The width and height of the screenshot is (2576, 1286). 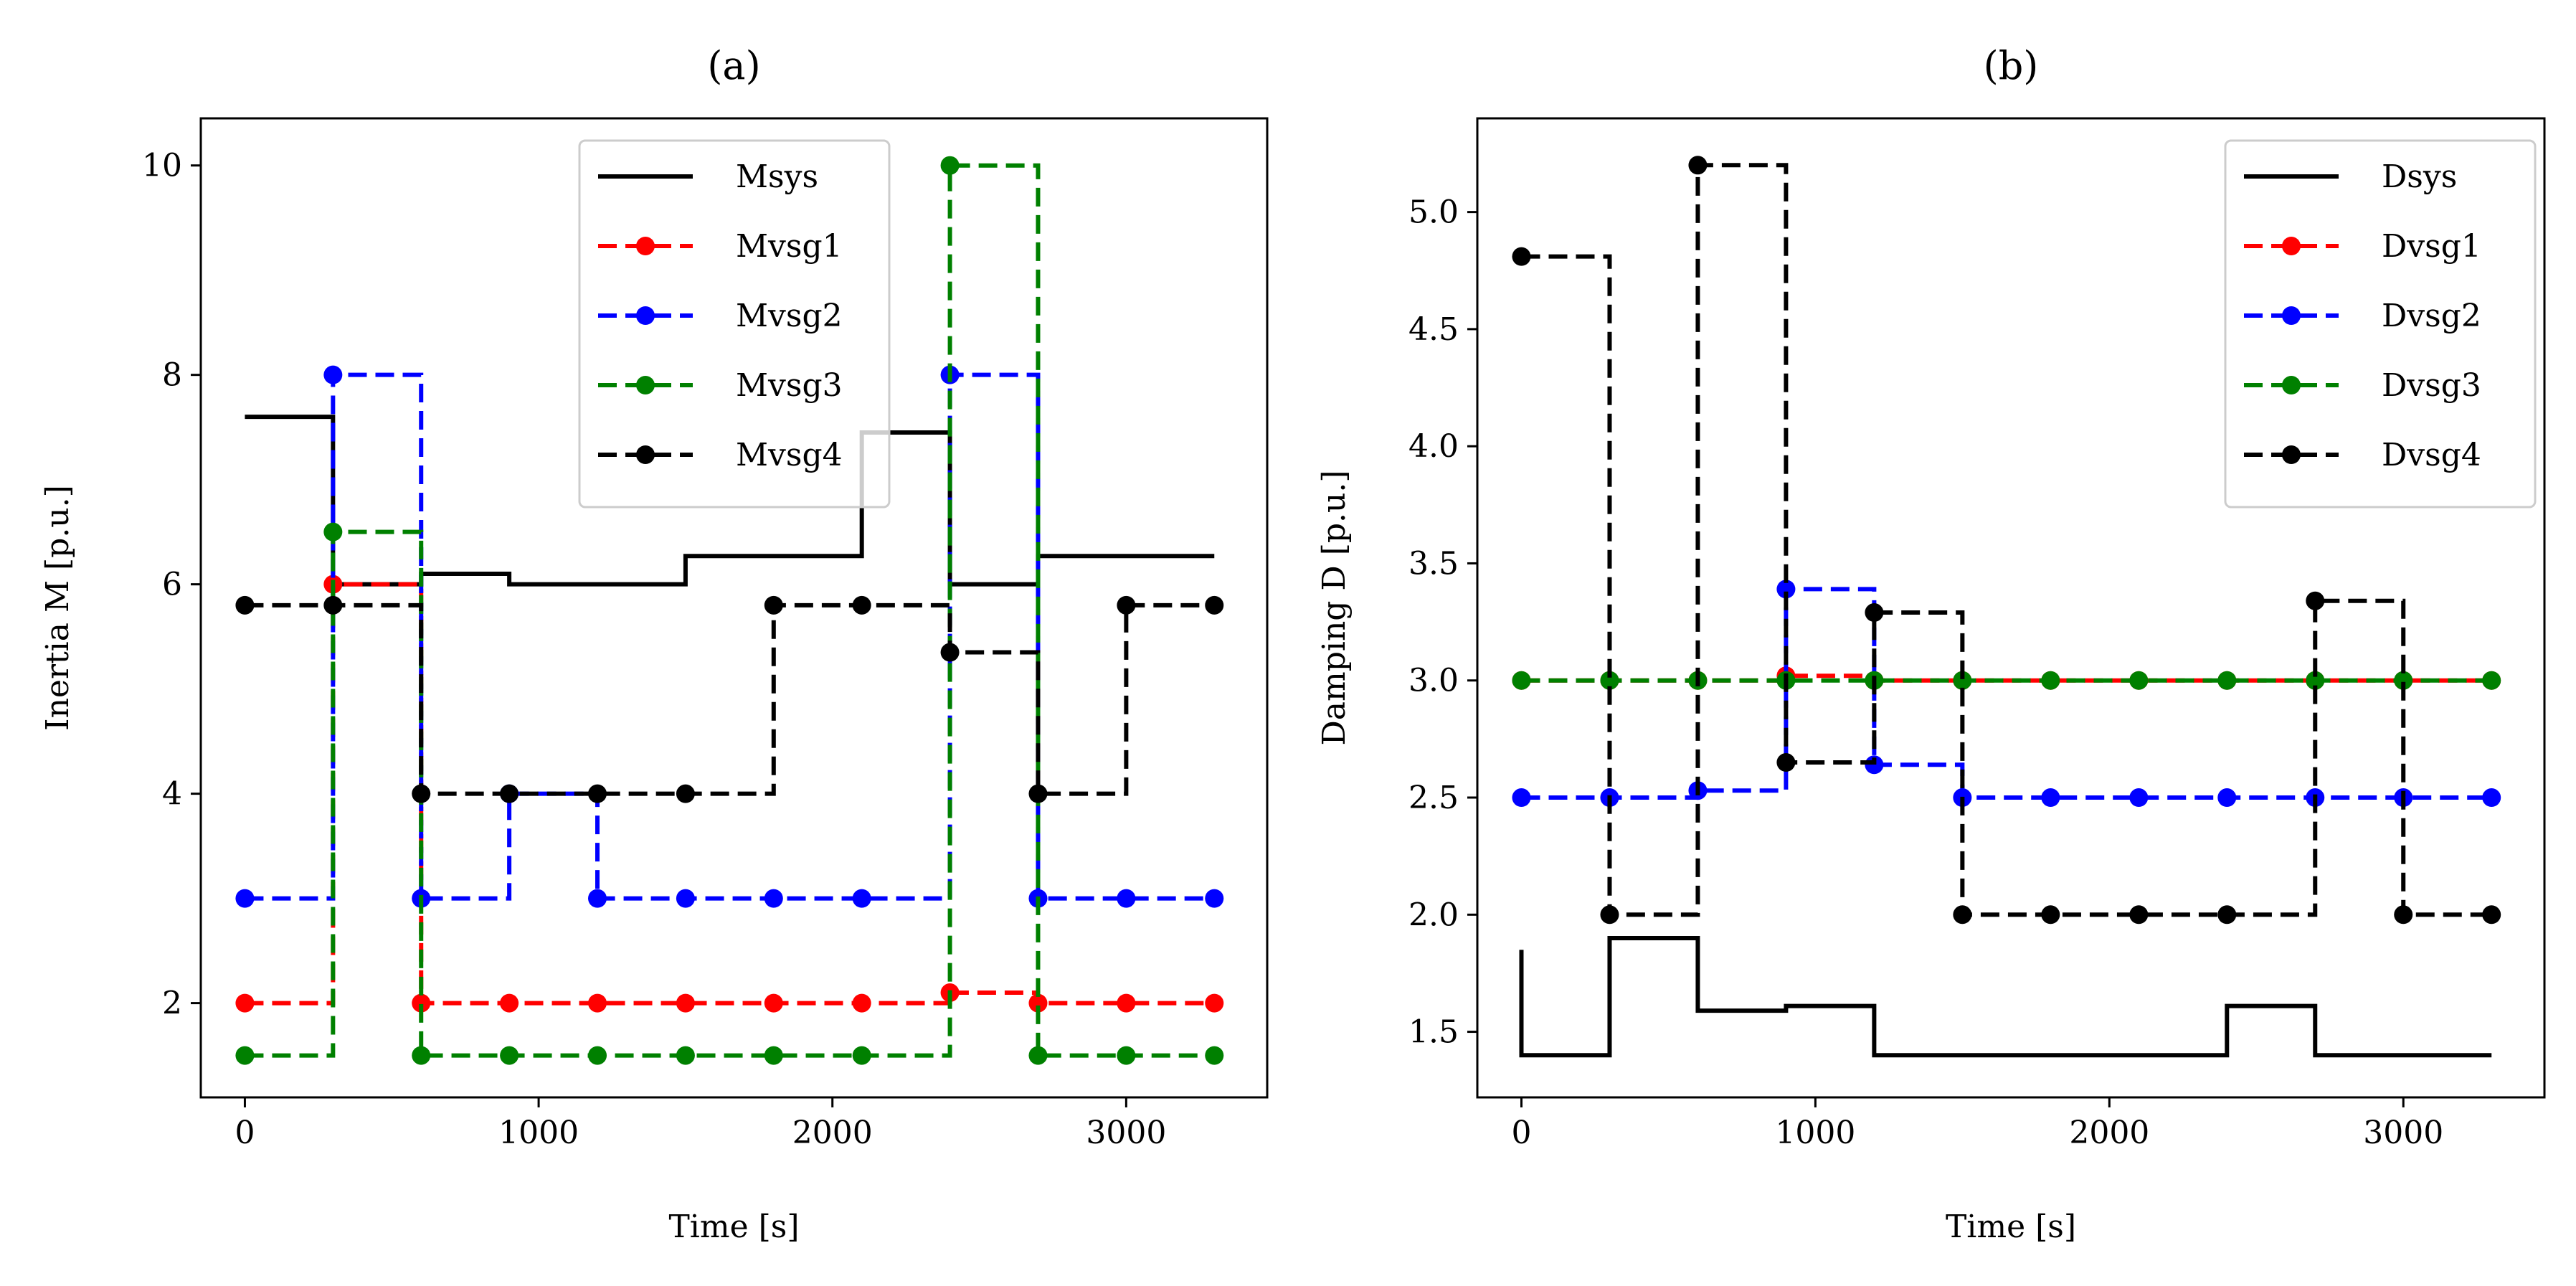 I want to click on legend-label: Dvsg1, so click(x=2431, y=246).